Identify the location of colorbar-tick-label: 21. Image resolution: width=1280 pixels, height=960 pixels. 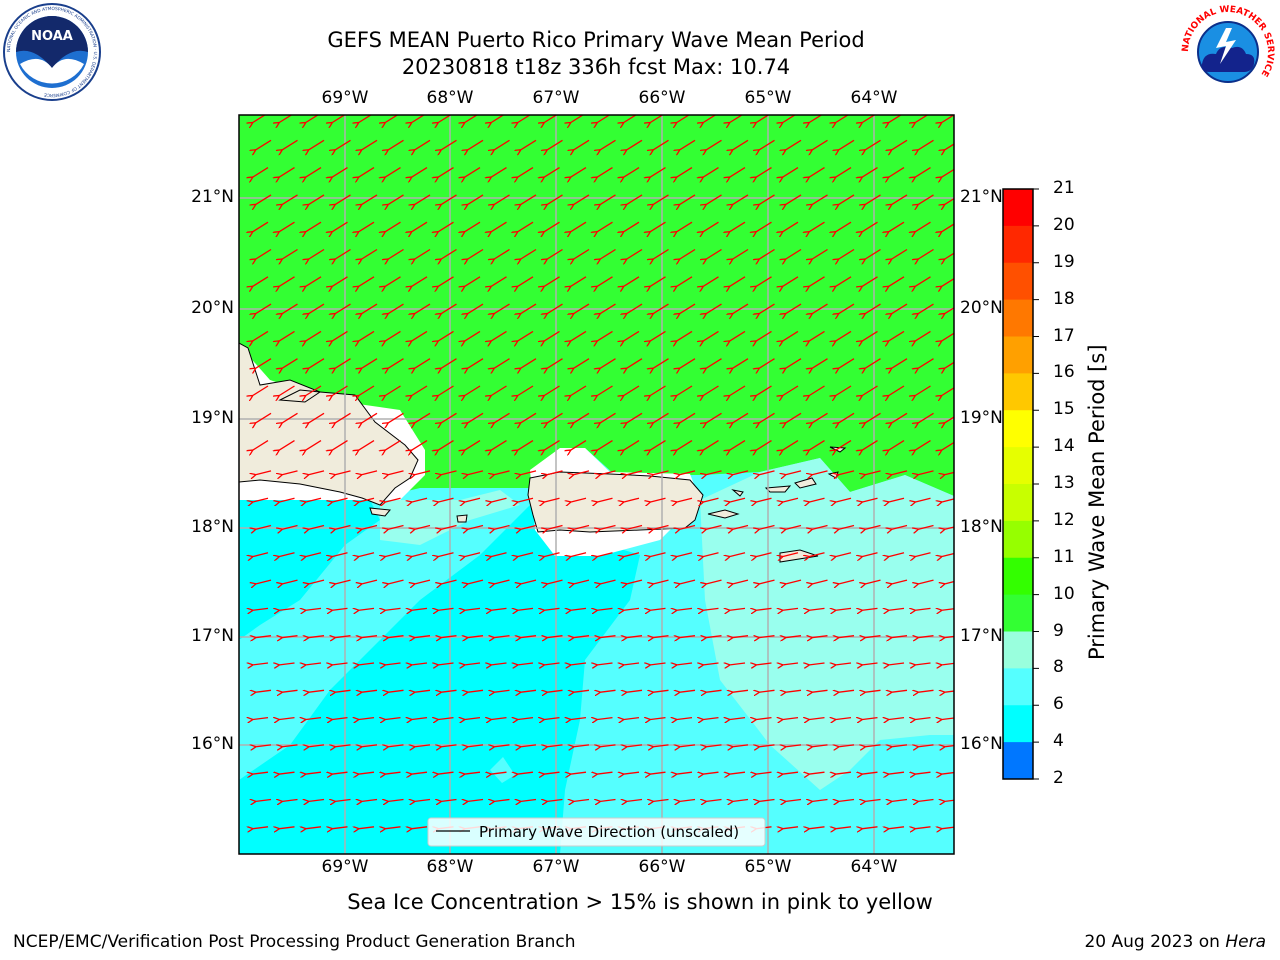
(1064, 188).